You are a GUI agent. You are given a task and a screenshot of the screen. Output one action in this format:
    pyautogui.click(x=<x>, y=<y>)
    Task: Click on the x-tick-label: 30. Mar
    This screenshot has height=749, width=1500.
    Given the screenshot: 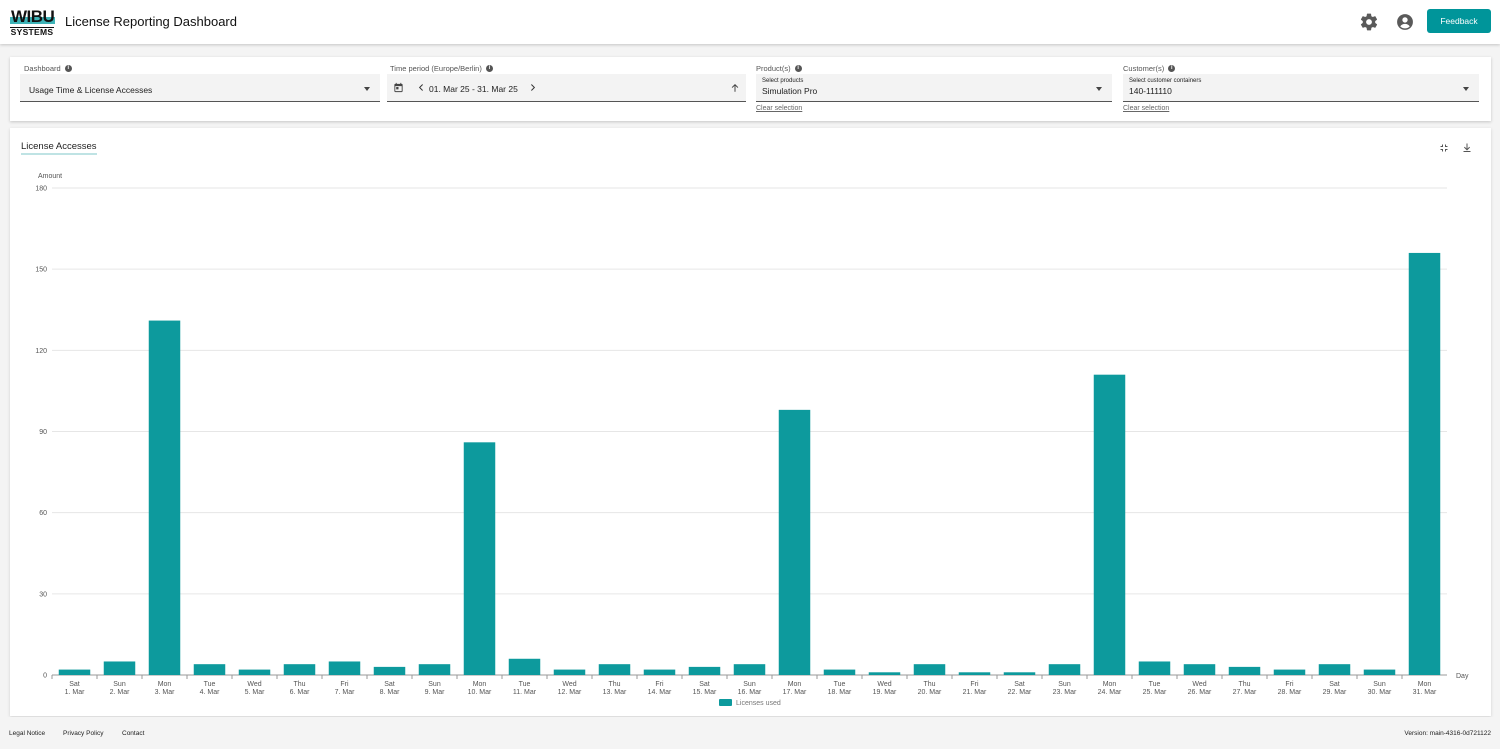 What is the action you would take?
    pyautogui.click(x=1380, y=692)
    